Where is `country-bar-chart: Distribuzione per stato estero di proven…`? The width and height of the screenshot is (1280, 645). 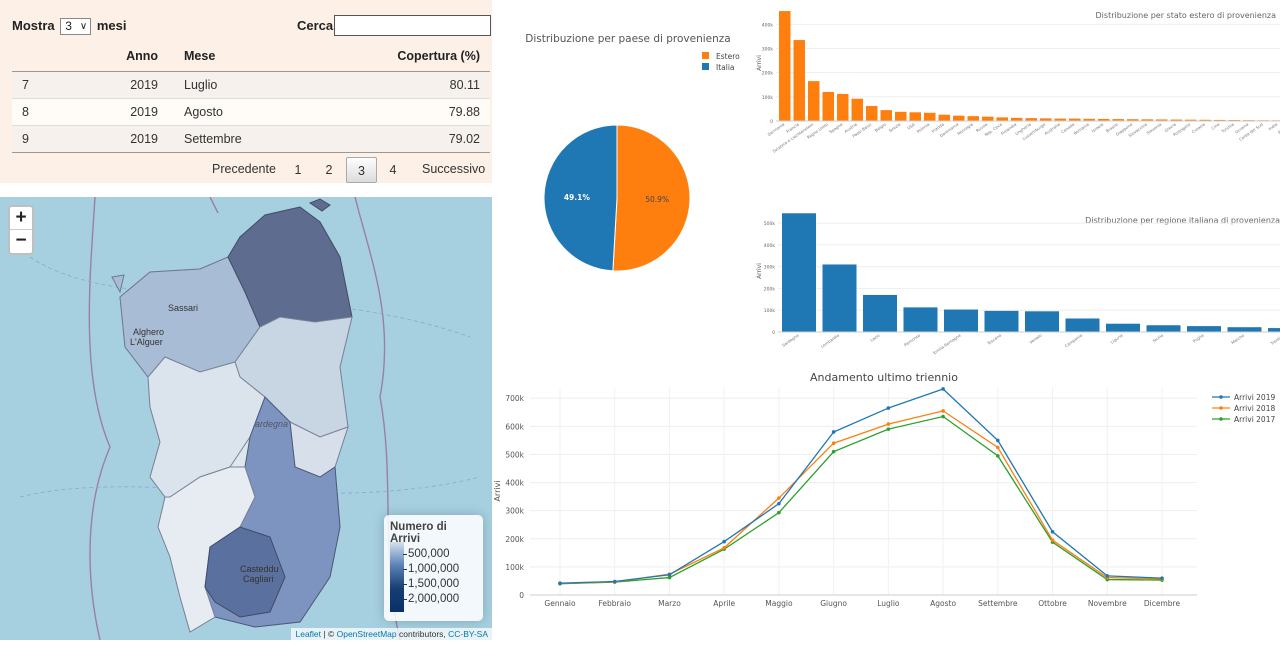 country-bar-chart: Distribuzione per stato estero di proven… is located at coordinates (1016, 82).